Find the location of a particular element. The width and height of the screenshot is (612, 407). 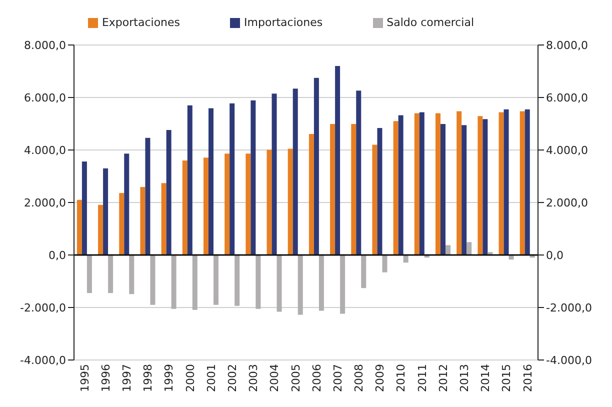

x-tick-label: 2010 is located at coordinates (401, 378).